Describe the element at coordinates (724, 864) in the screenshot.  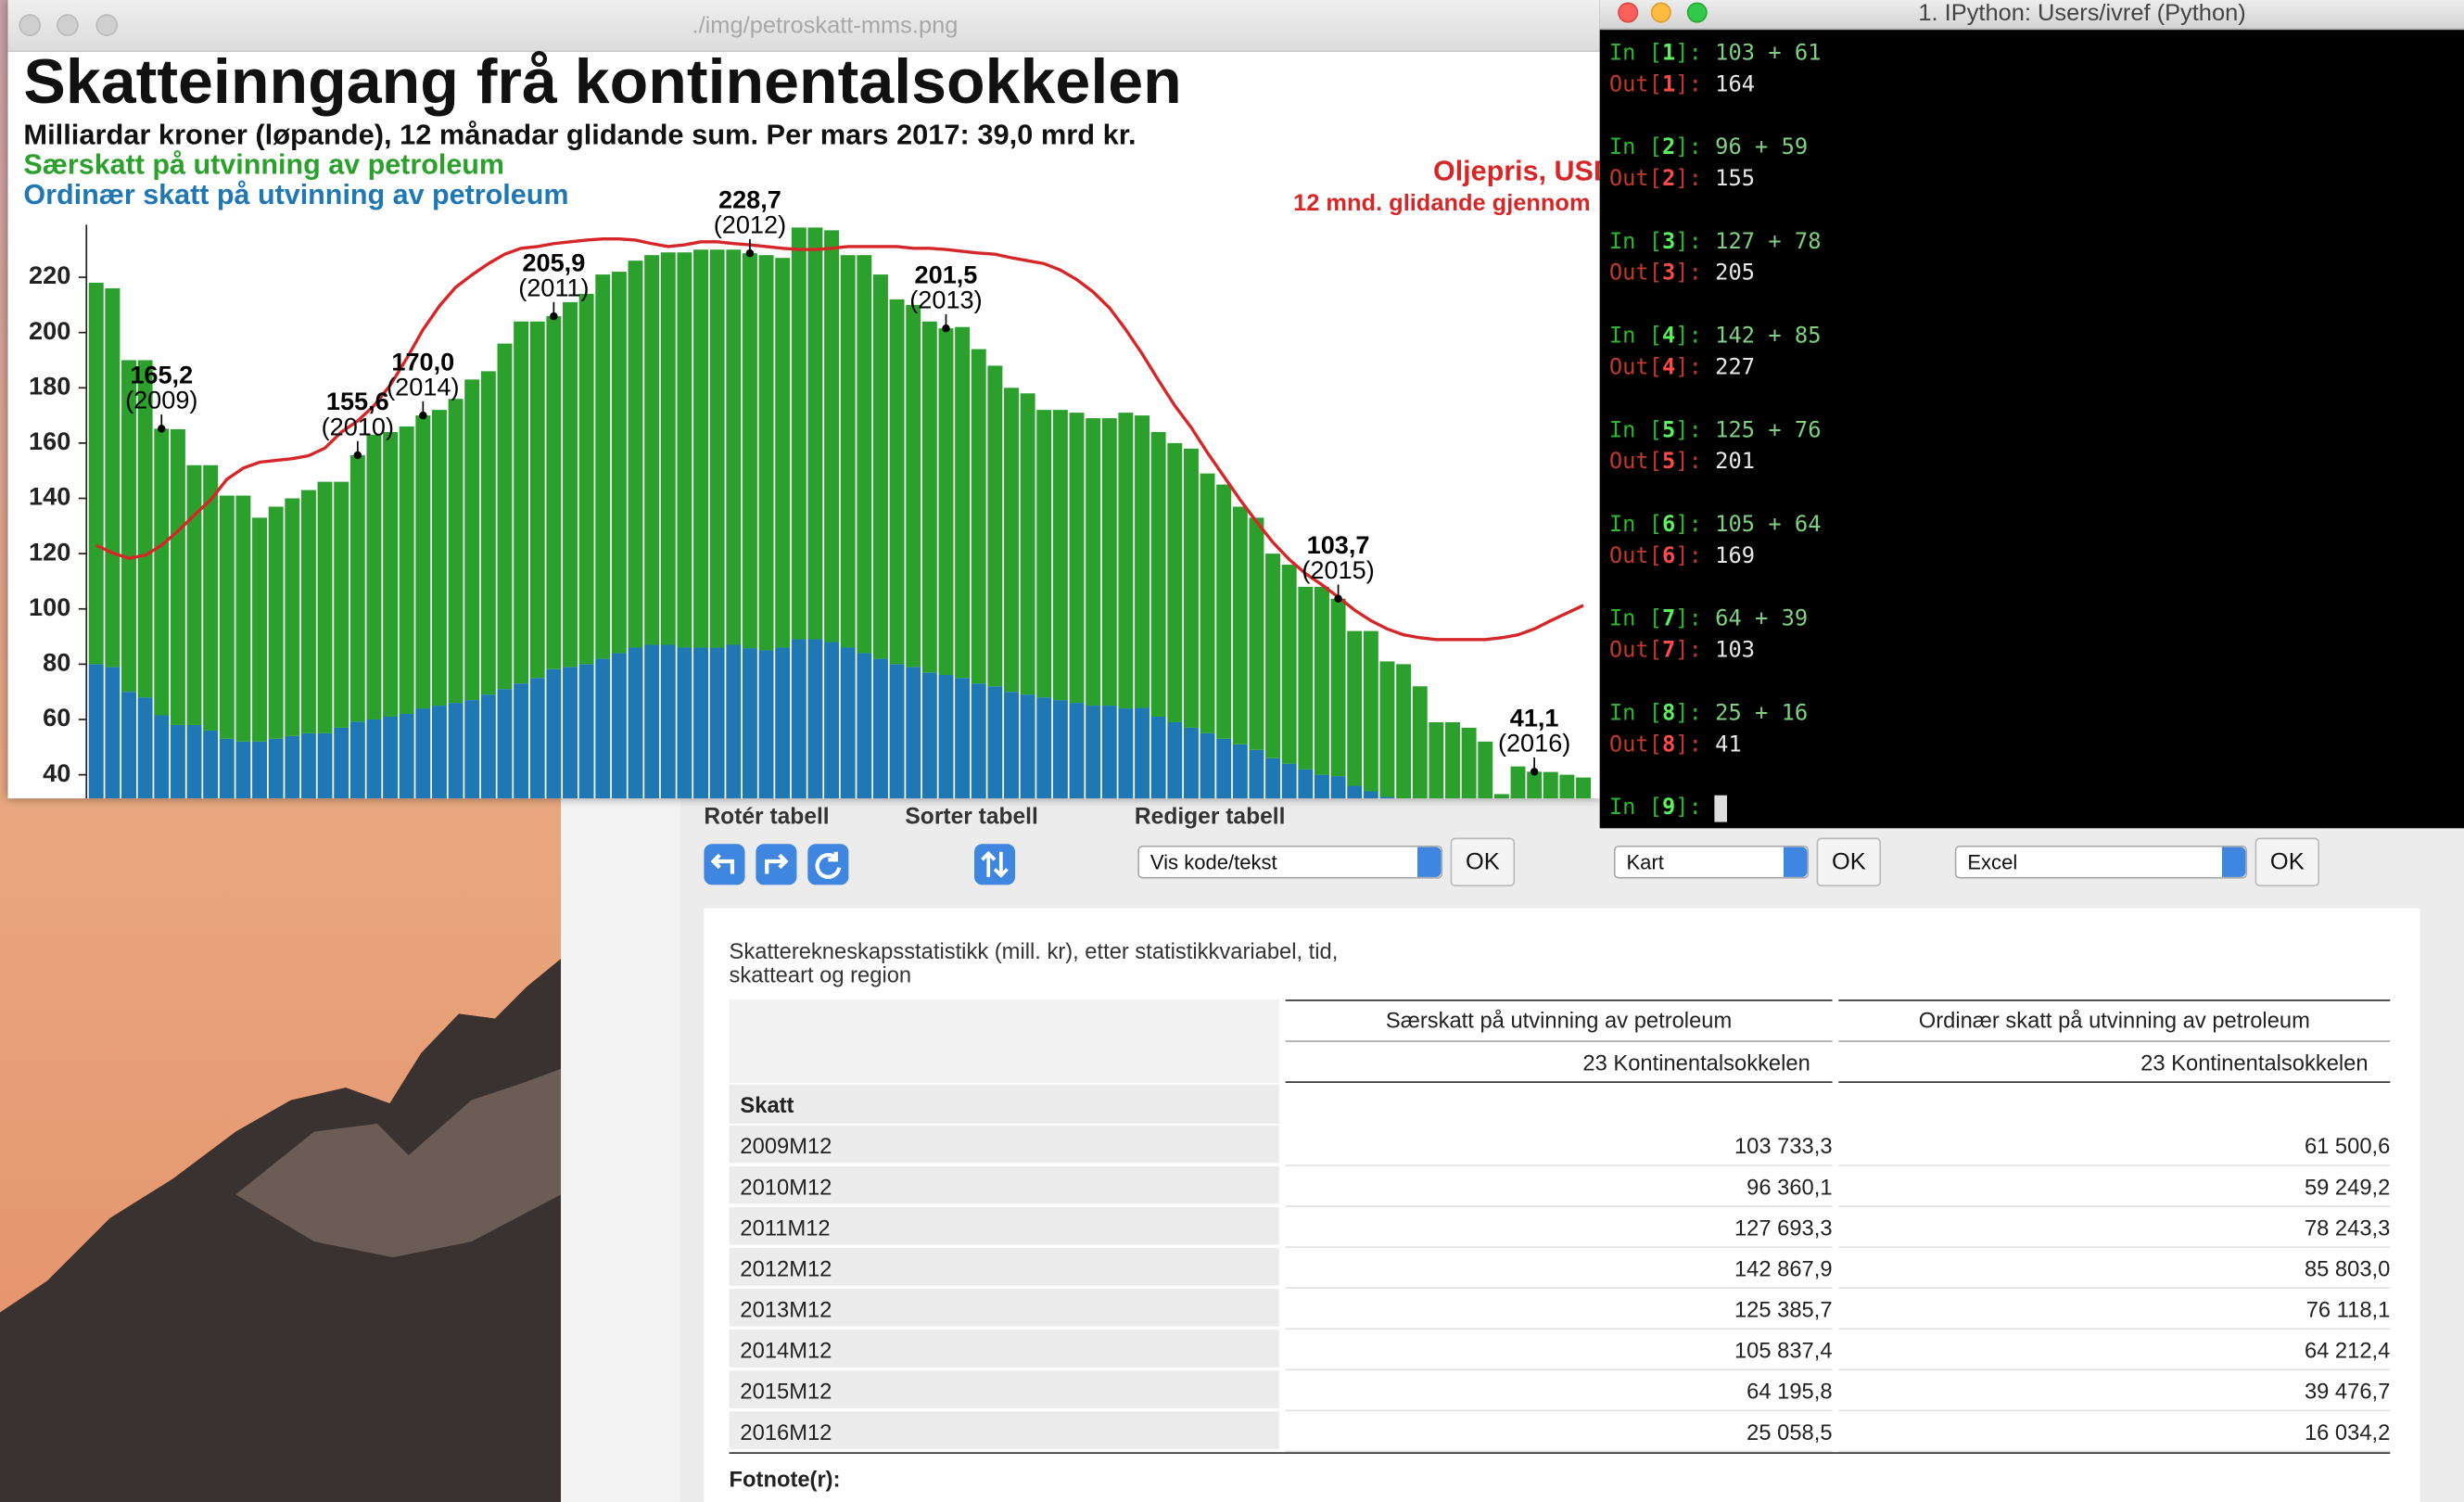
I see `rotate-left-button` at that location.